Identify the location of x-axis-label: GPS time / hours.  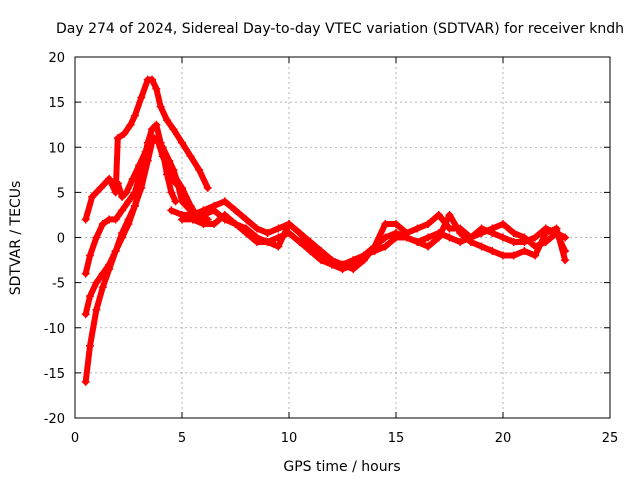
(341, 467).